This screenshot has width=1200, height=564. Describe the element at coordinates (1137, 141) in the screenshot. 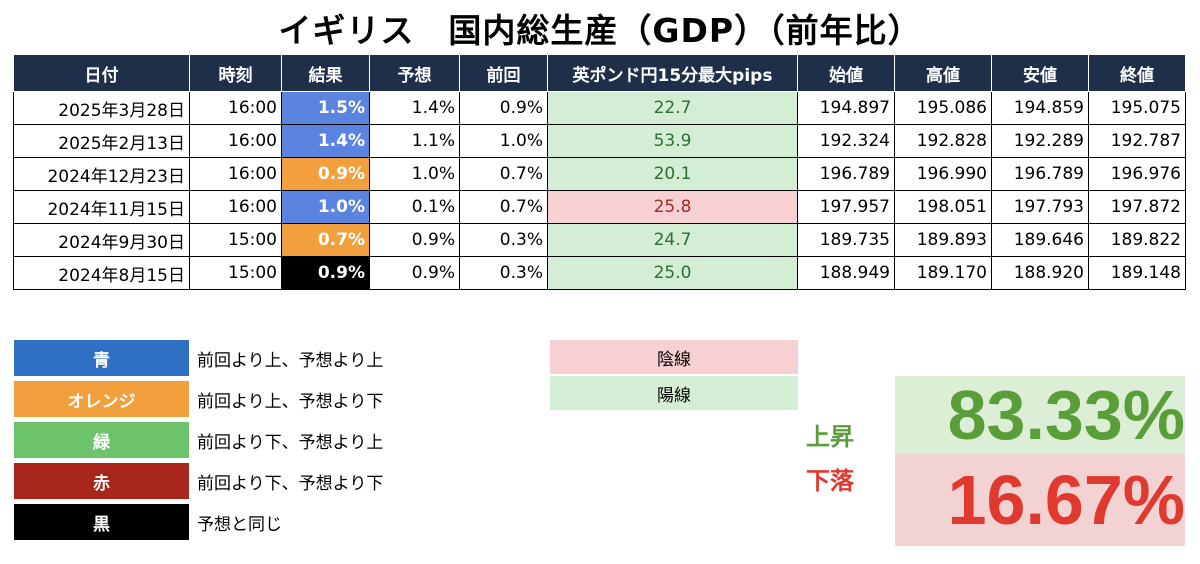

I see `cell-close: 192.787` at that location.